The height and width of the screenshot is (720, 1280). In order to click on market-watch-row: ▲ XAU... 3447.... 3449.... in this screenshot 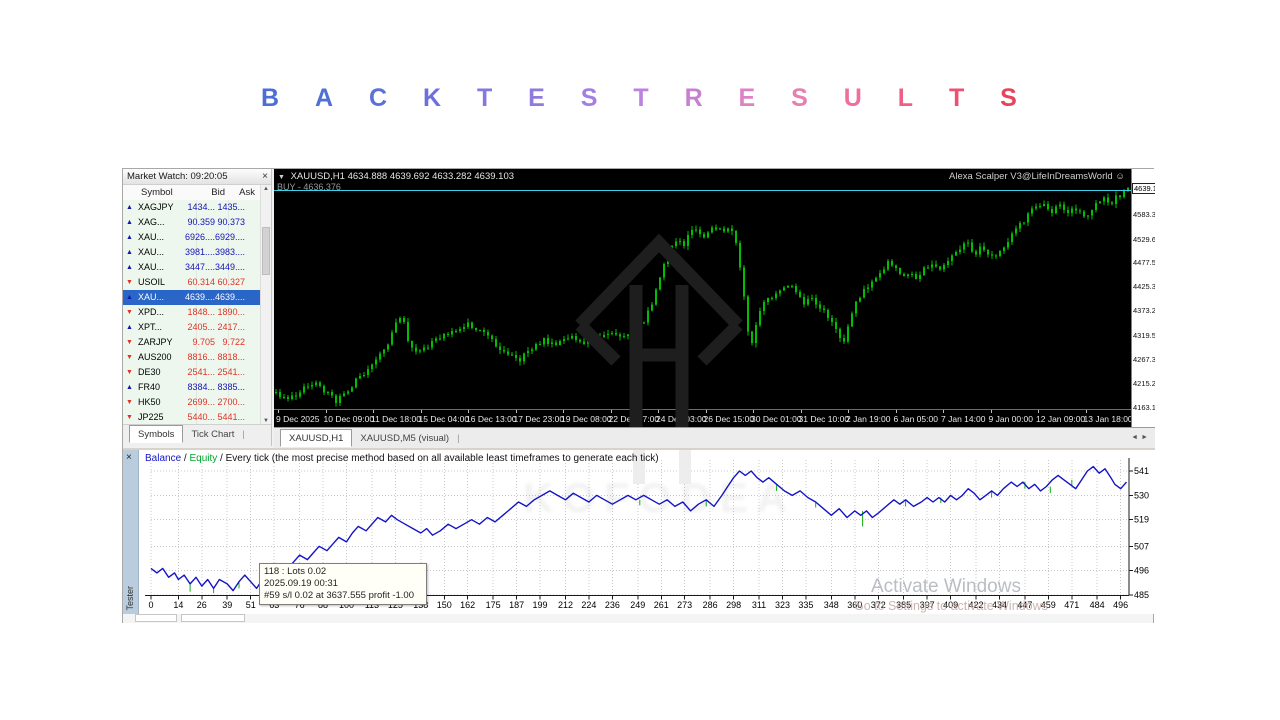, I will do `click(192, 267)`.